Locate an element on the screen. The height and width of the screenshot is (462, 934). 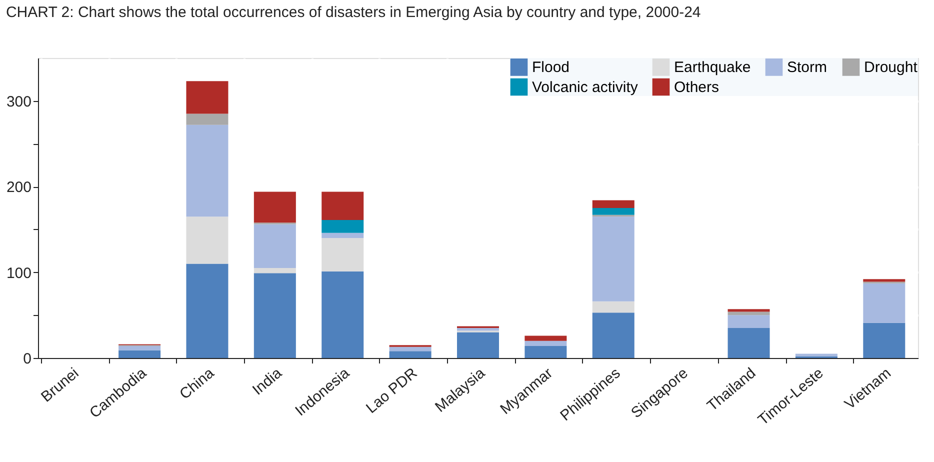
y-tick-label: 0 is located at coordinates (27, 359).